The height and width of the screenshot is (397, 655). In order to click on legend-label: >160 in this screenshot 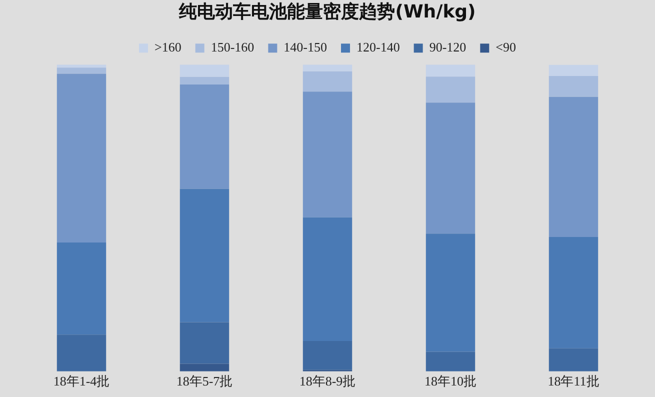, I will do `click(168, 47)`.